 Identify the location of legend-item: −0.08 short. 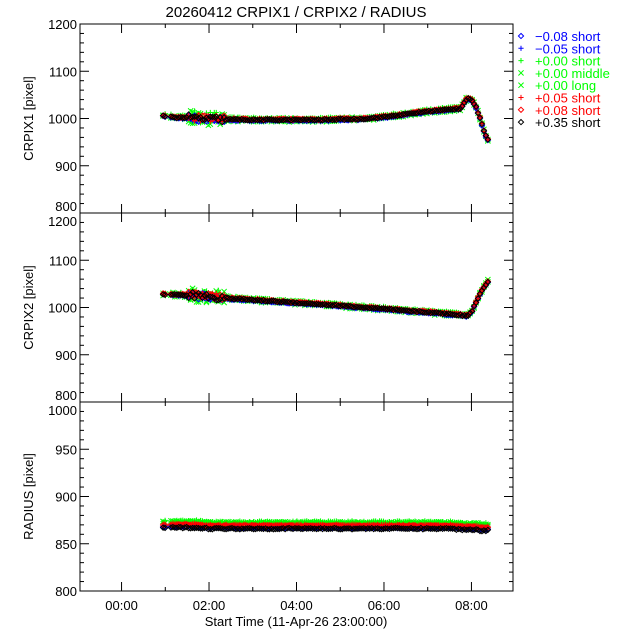
(559, 36).